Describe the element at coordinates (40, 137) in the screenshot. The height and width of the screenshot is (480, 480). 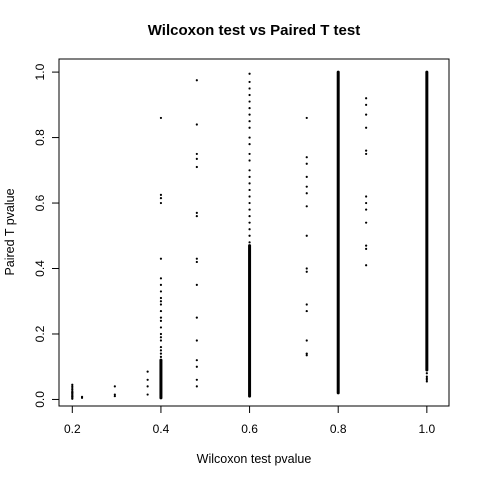
I see `y-tick-label: 0.8` at that location.